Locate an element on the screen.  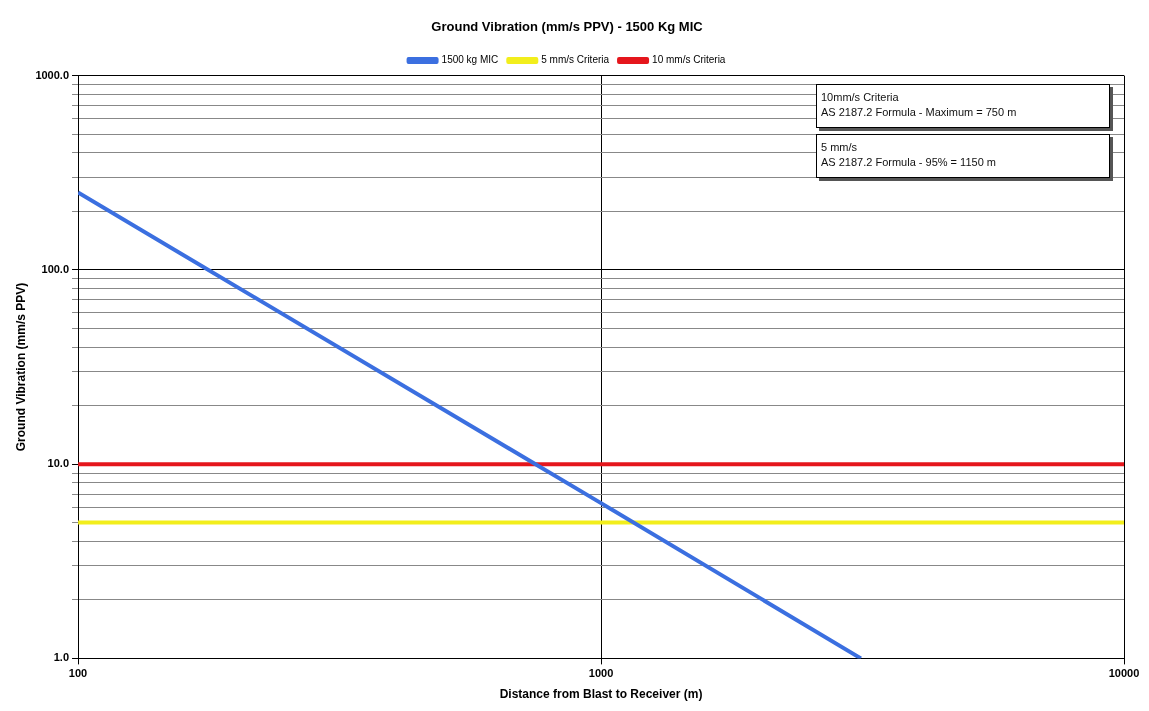
y-axis-title: Ground Vibration (mm/s PPV) is located at coordinates (20, 367).